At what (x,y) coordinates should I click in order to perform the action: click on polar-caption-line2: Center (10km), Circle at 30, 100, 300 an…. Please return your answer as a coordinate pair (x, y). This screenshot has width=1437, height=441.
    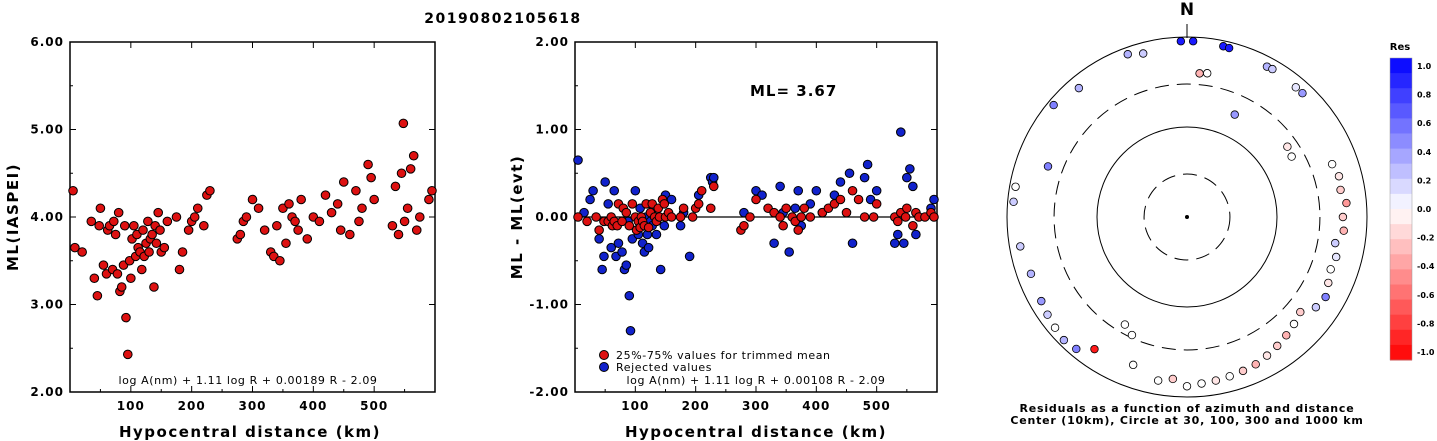
    Looking at the image, I should click on (1186, 420).